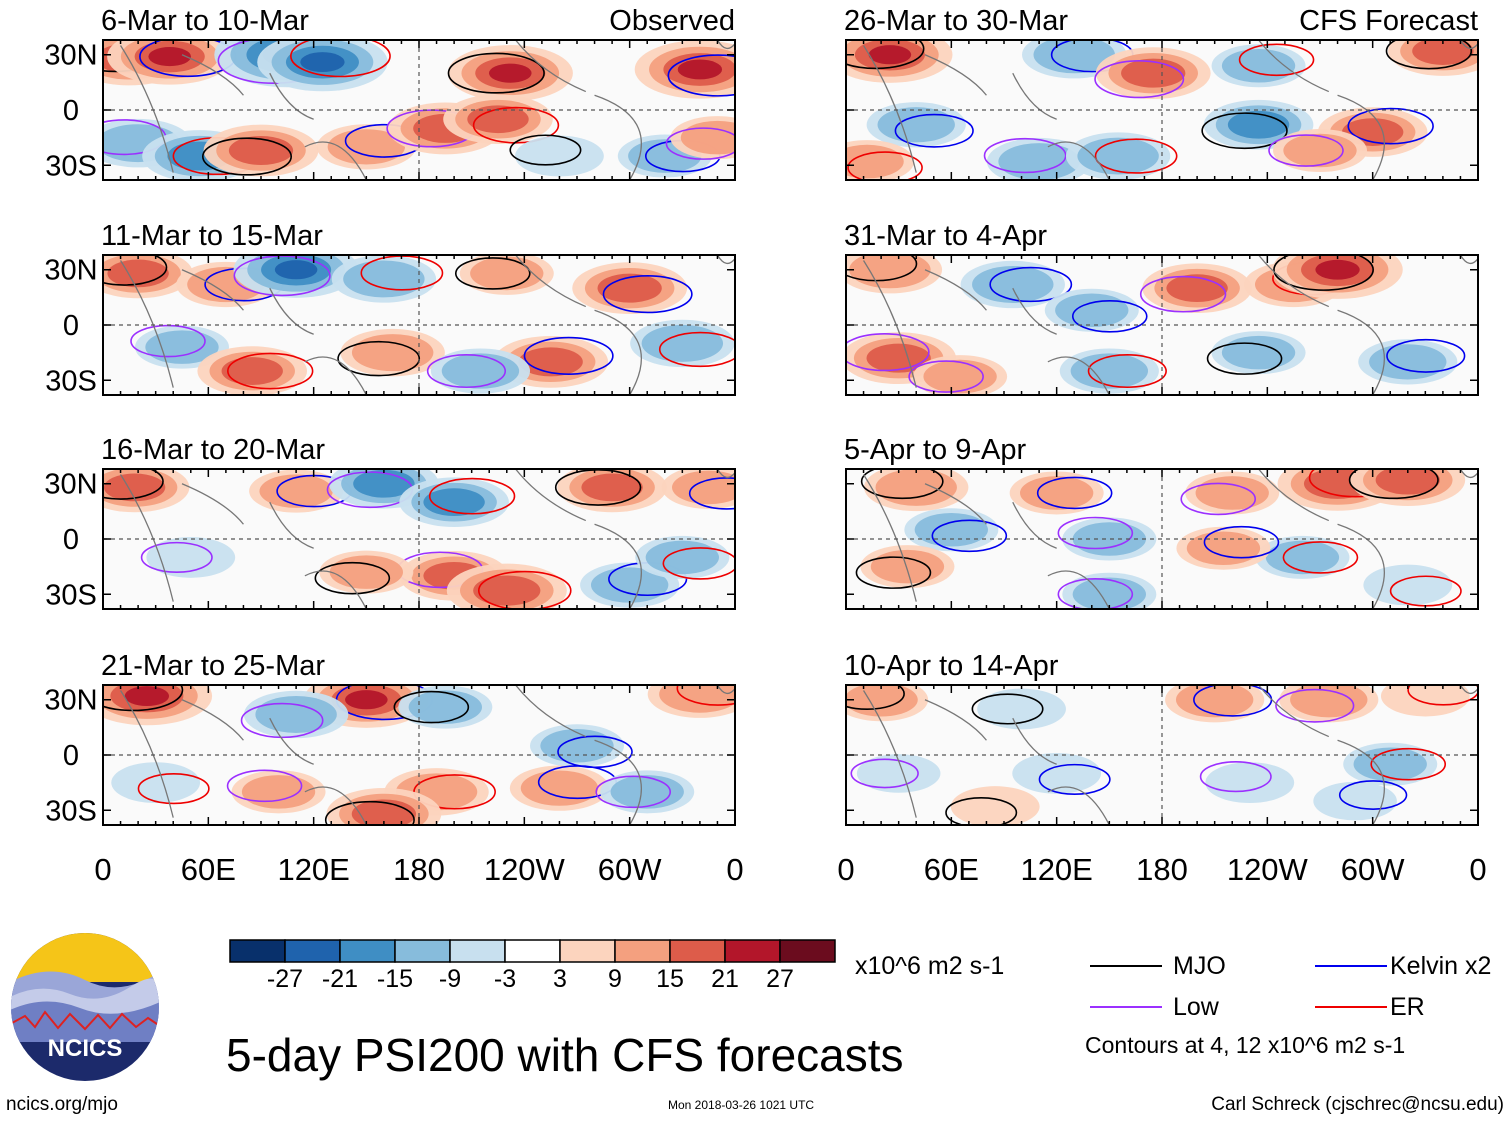 The height and width of the screenshot is (1121, 1510). I want to click on panel-title: 11-Mar to 15-Mar, so click(212, 236).